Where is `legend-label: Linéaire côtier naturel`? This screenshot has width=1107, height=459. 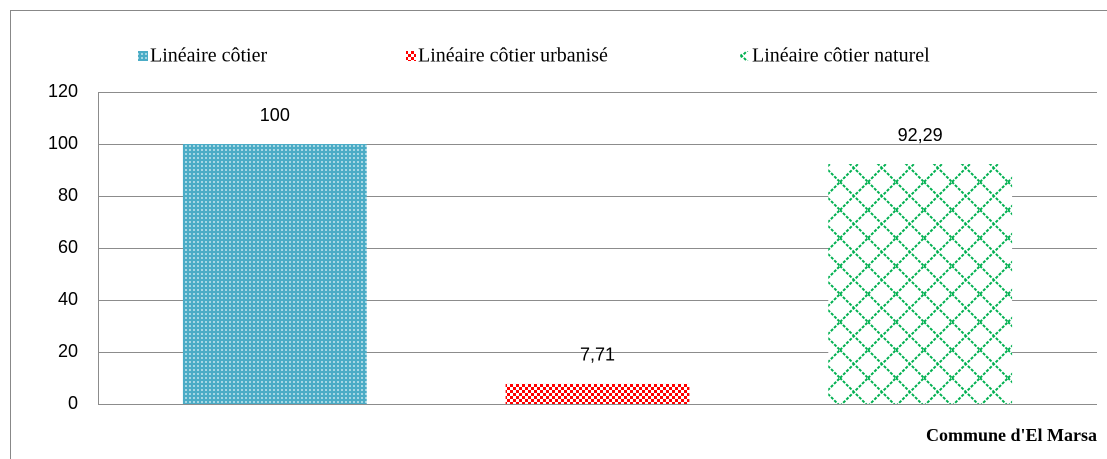 legend-label: Linéaire côtier naturel is located at coordinates (841, 56).